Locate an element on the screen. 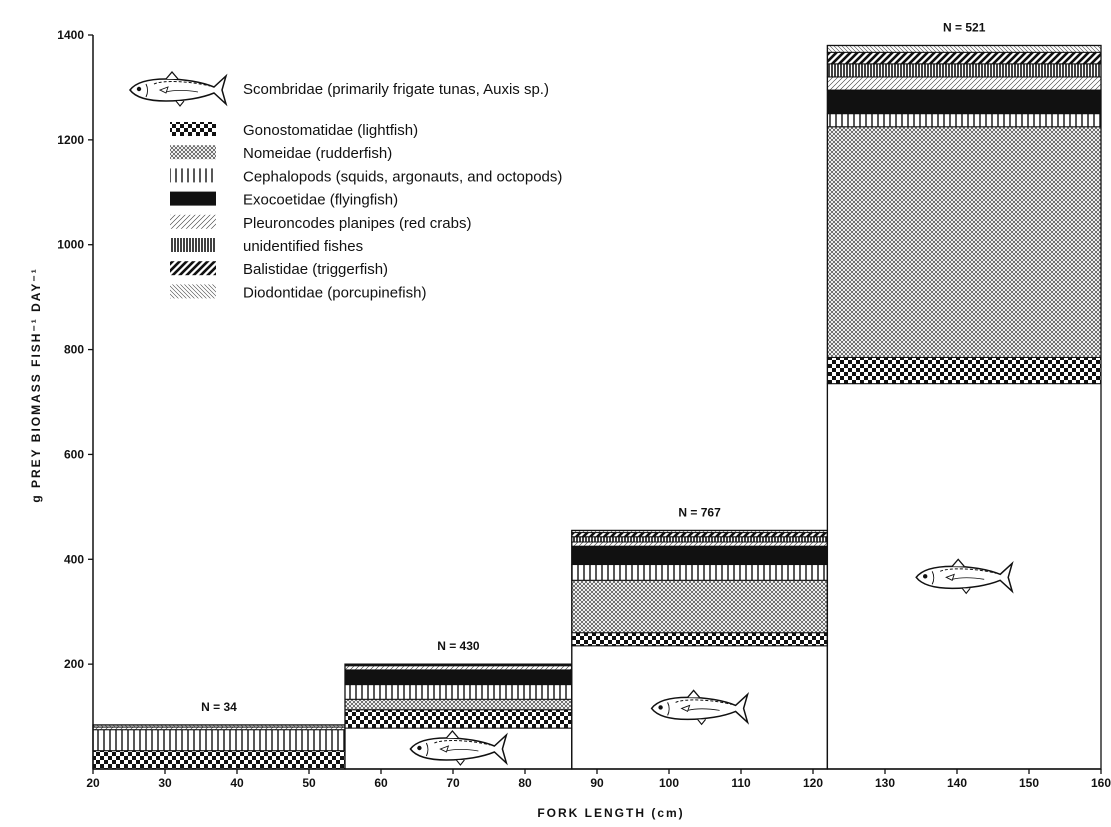 The width and height of the screenshot is (1111, 827). x-tick-label: 80 is located at coordinates (525, 783).